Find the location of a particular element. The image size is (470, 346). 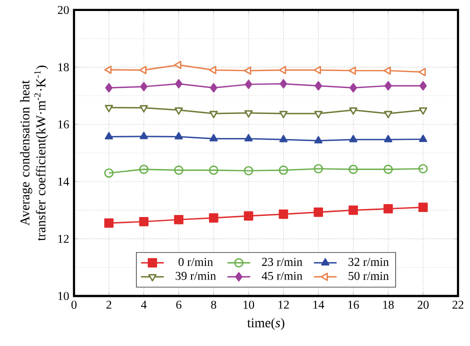

x-tick-label: 4 is located at coordinates (144, 304).